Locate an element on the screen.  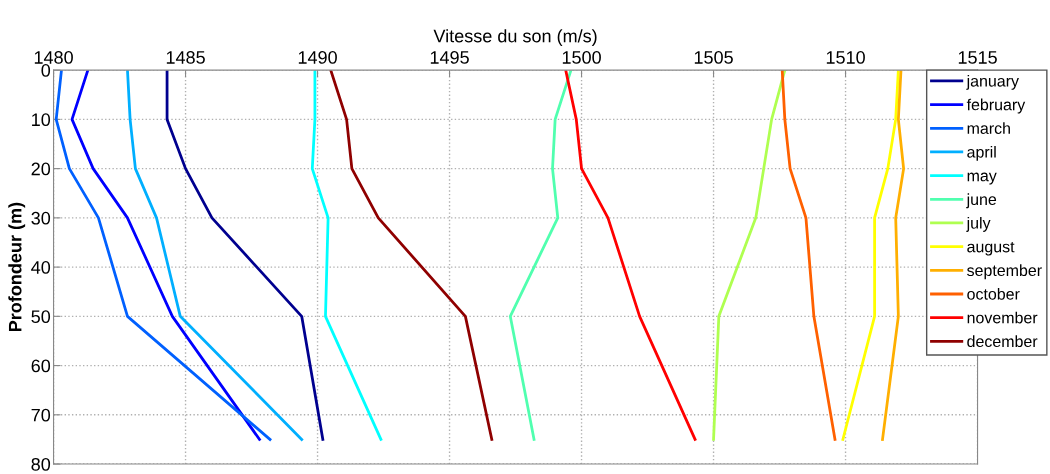
legend-label: april is located at coordinates (981, 153).